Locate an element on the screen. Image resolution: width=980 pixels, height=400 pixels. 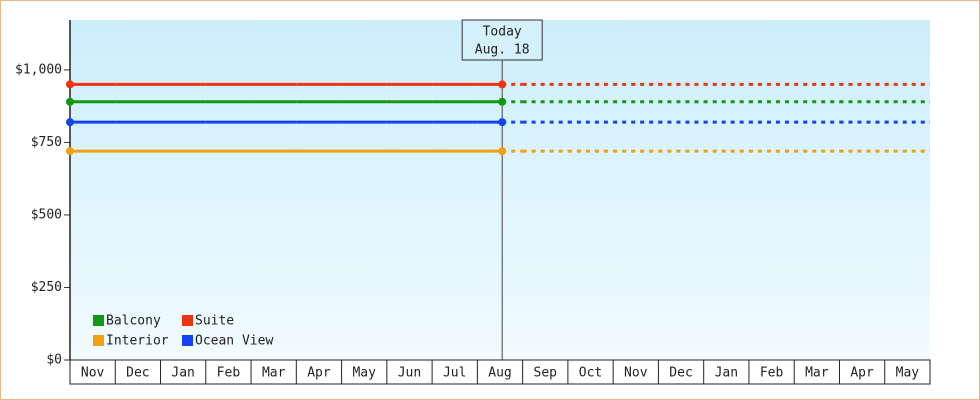
legend-label: Interior is located at coordinates (137, 341).